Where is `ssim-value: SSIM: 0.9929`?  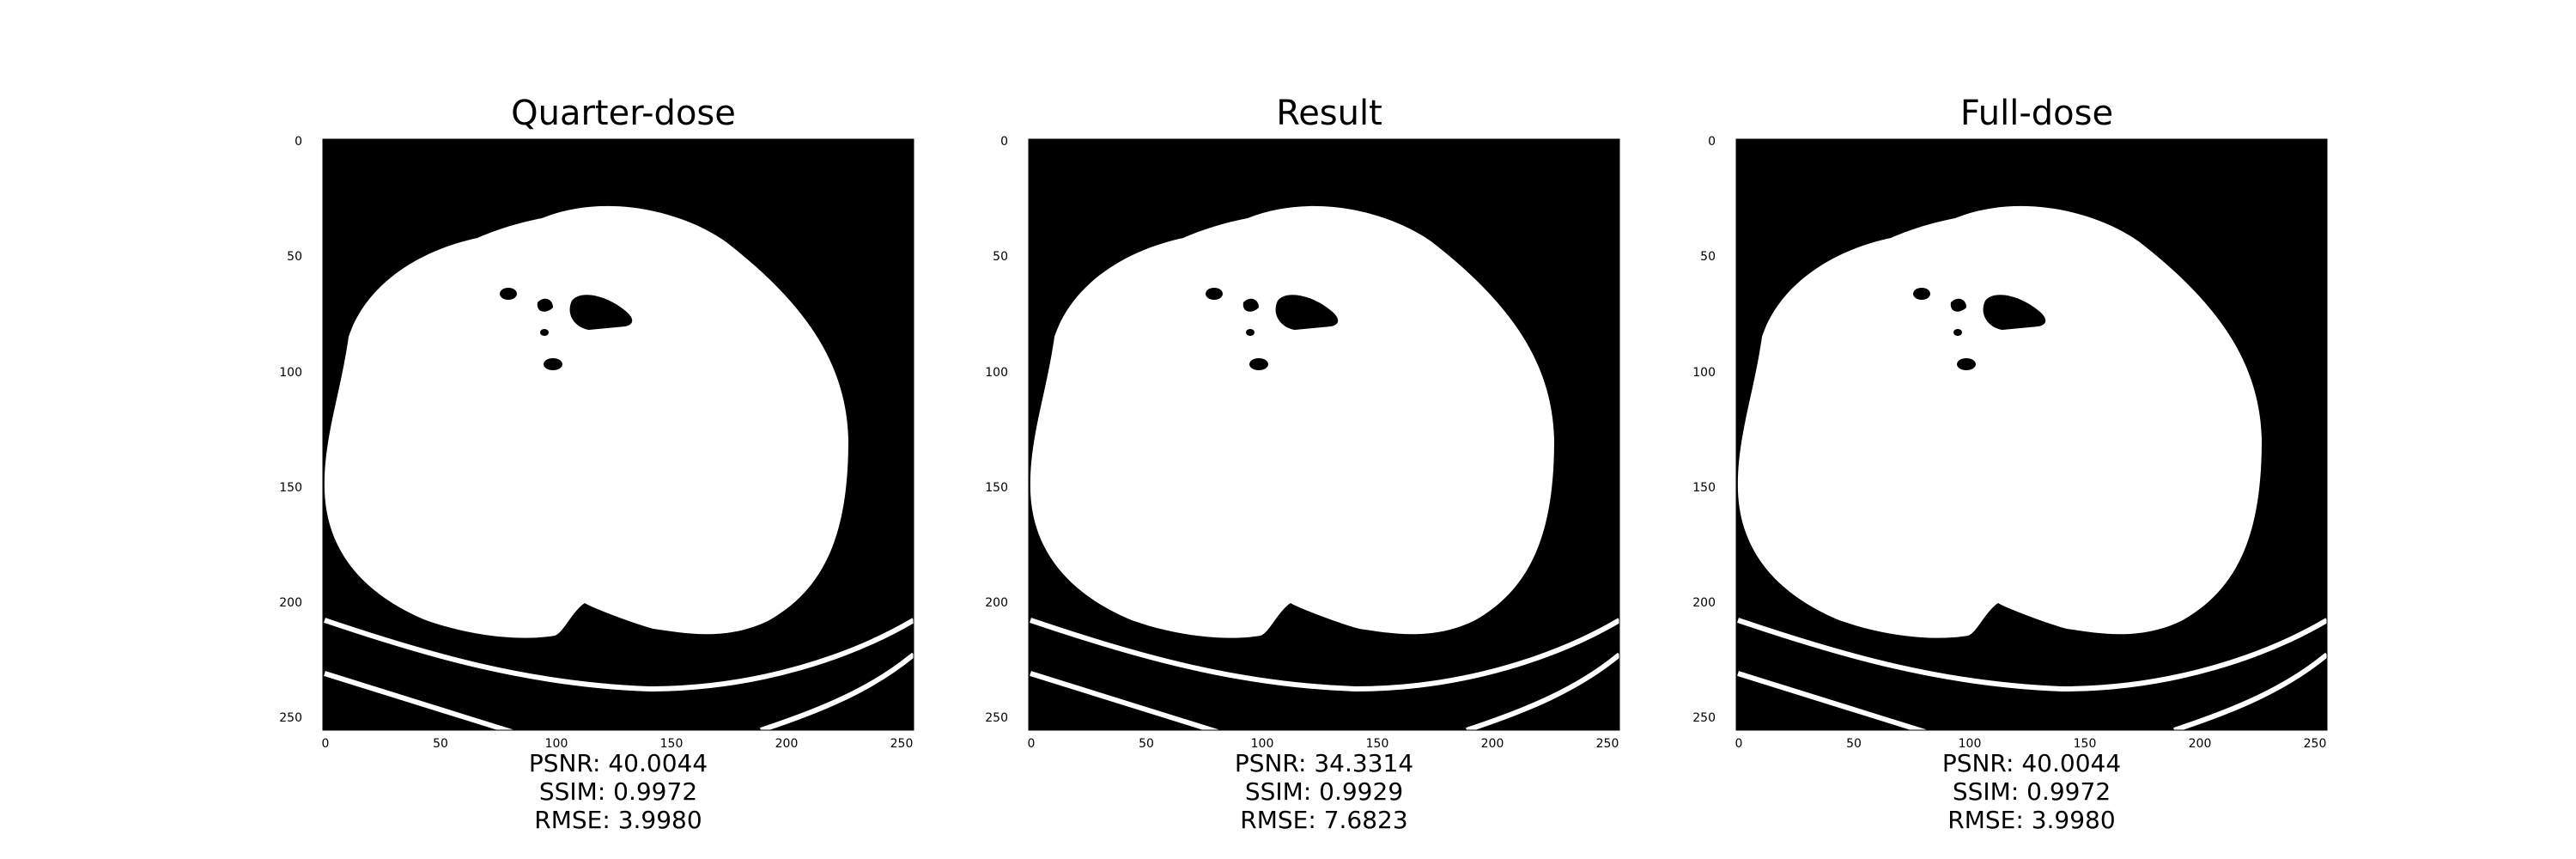 ssim-value: SSIM: 0.9929 is located at coordinates (1324, 791).